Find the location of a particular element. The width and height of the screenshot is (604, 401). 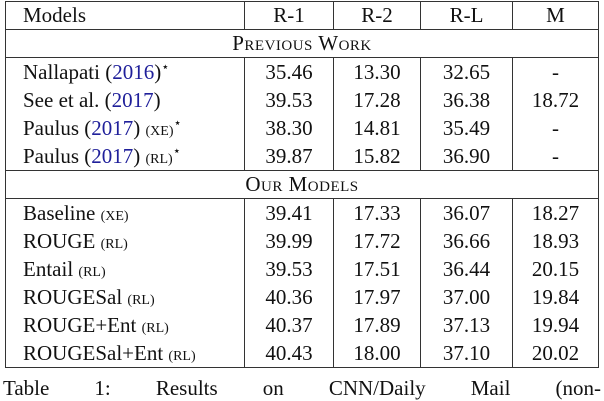

table-row: See et al. (2017) 39.53 17.28 36.38 18.72 is located at coordinates (302, 100).